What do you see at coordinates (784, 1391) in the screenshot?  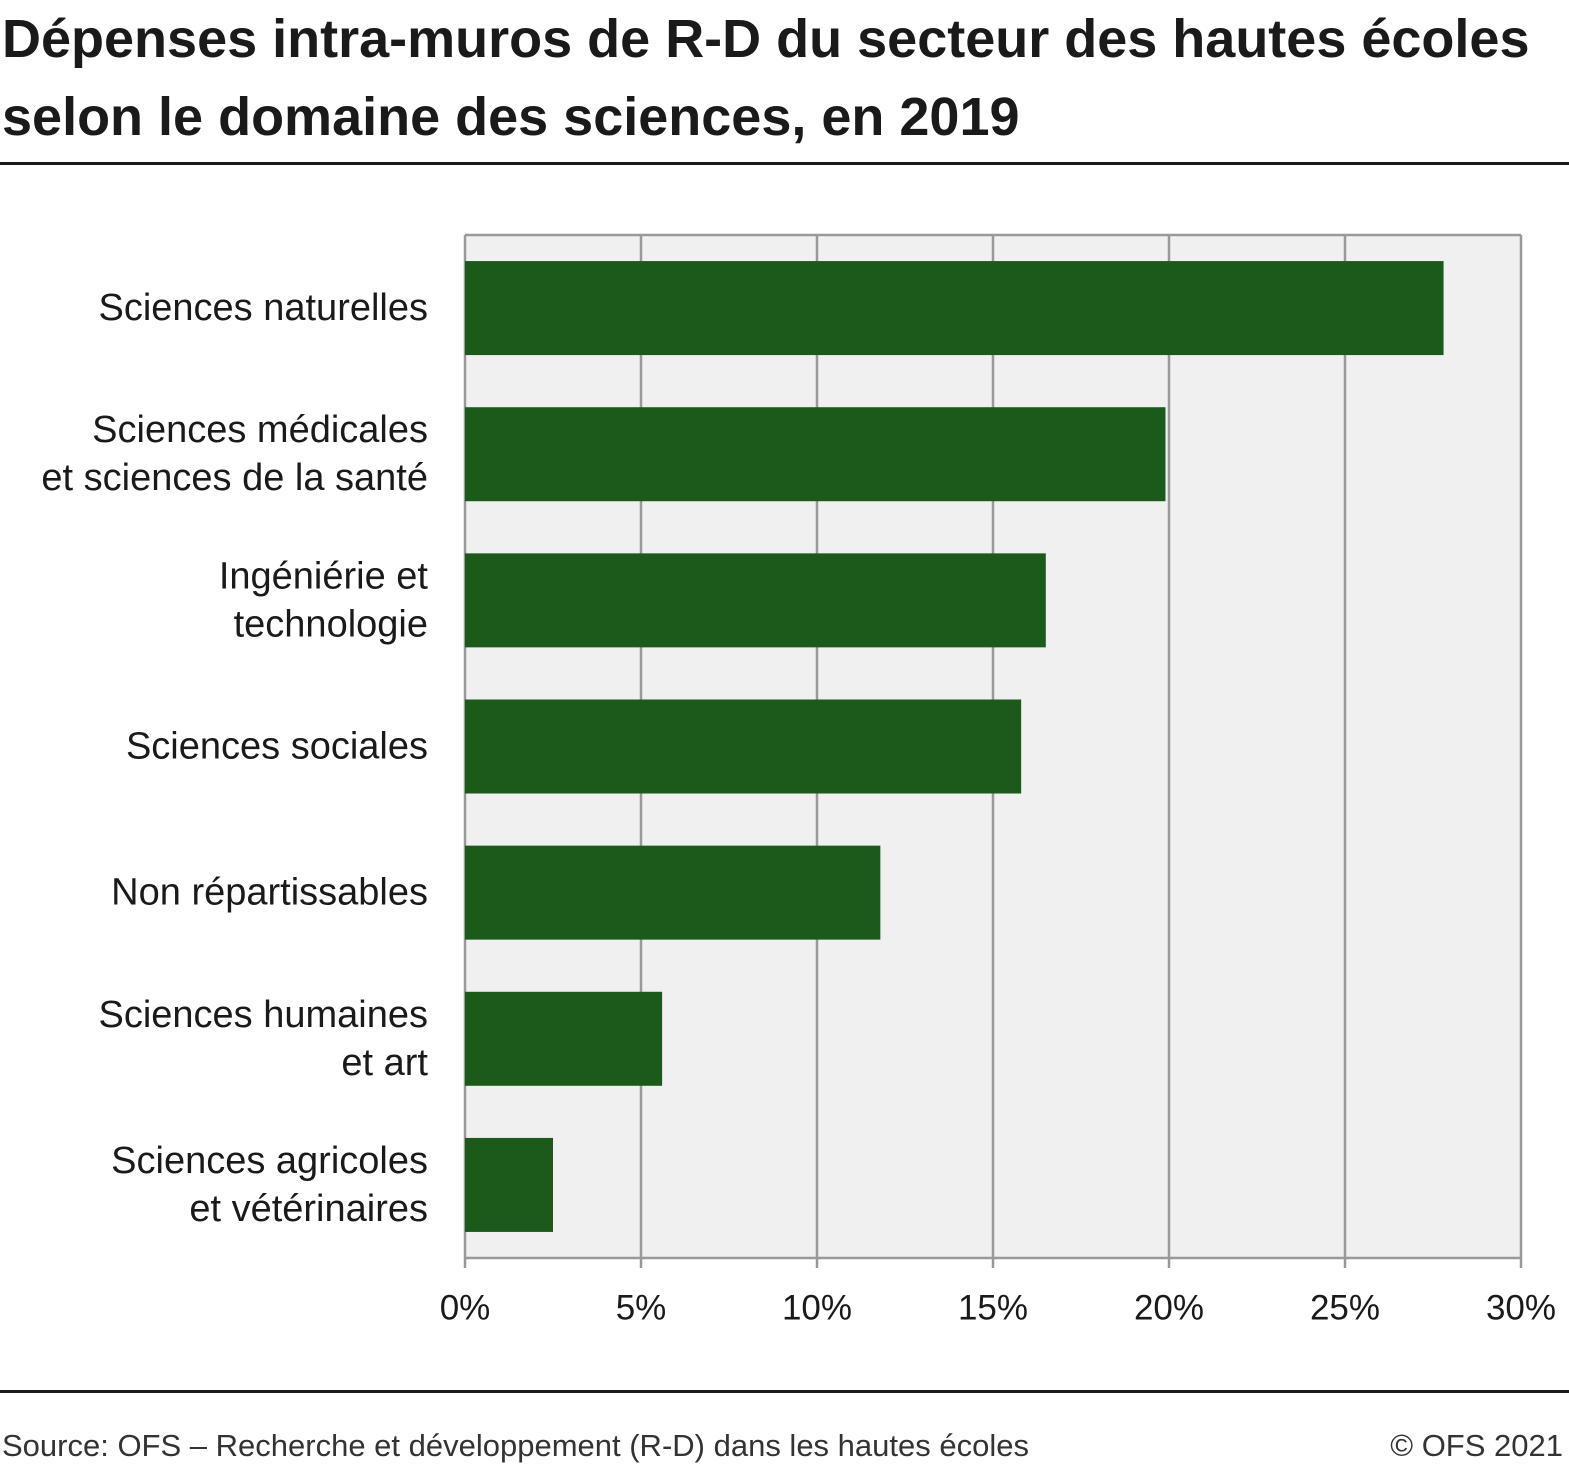 I see `footer-divider` at bounding box center [784, 1391].